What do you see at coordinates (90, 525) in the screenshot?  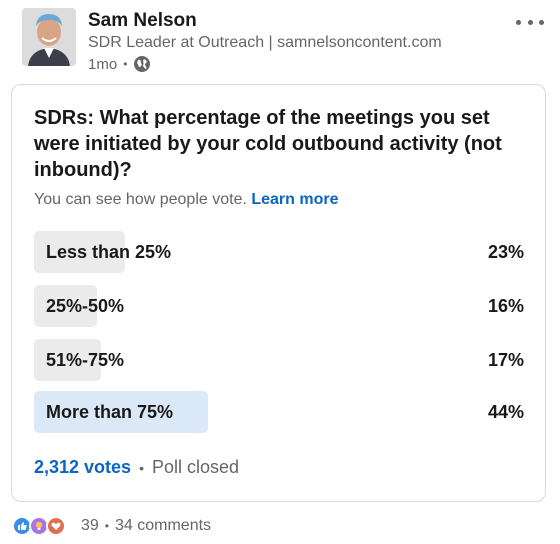 I see `reaction-count: 39` at bounding box center [90, 525].